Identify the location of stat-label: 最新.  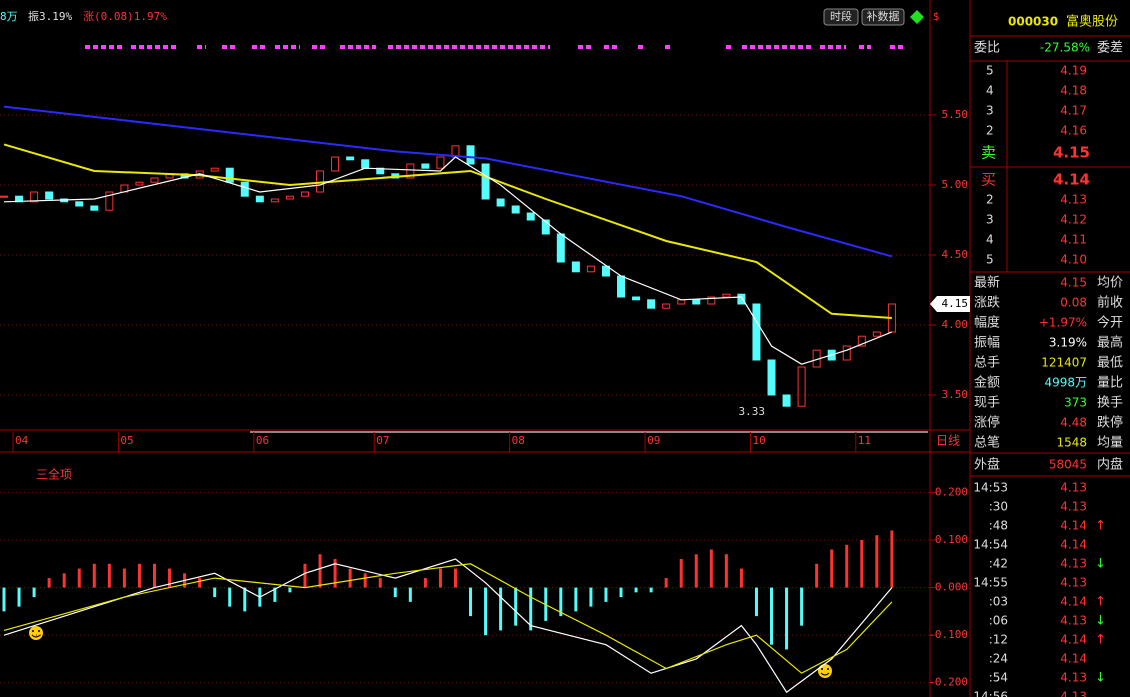
(987, 283).